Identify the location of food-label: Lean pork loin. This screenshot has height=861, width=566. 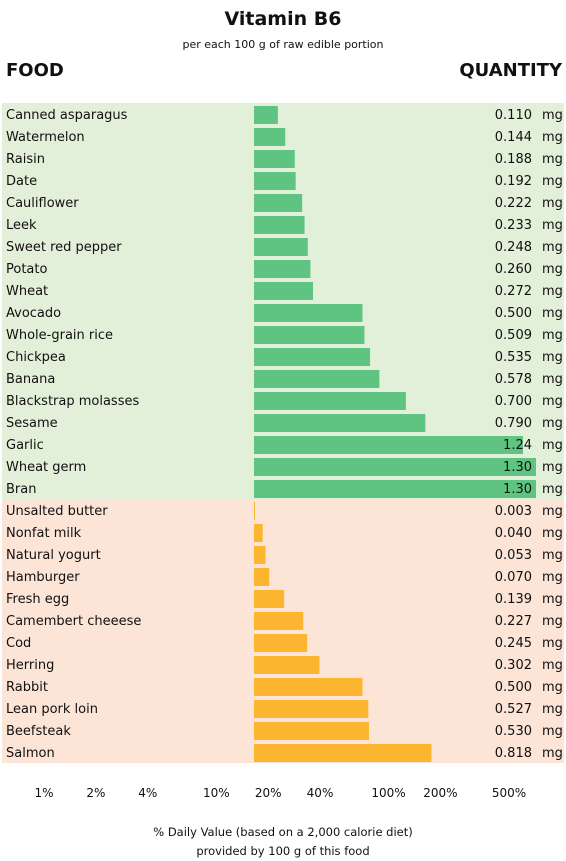
(52, 709).